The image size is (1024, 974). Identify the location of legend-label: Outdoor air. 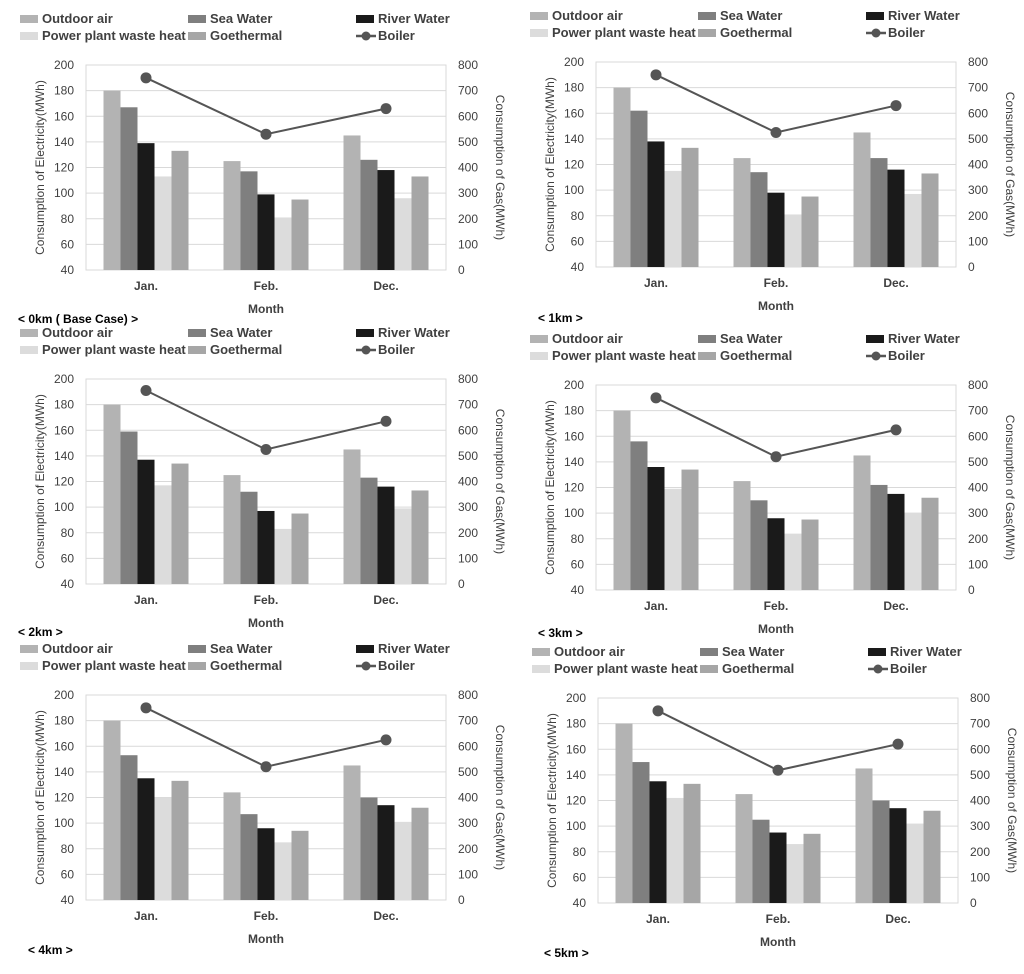
(587, 338).